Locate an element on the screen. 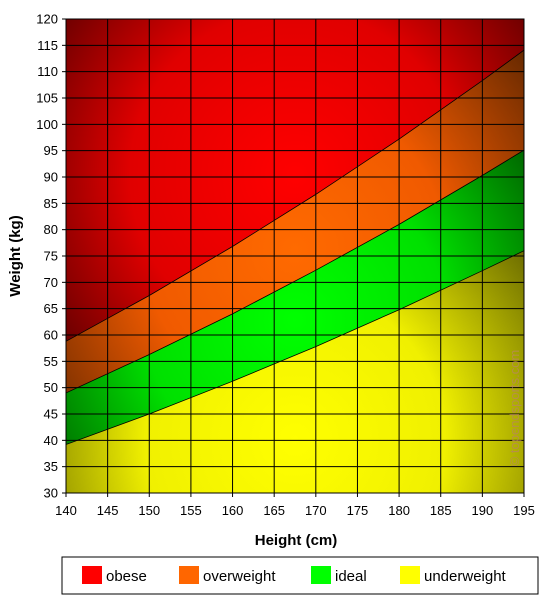 Image resolution: width=542 pixels, height=604 pixels. legend-swatch-obese is located at coordinates (92, 575).